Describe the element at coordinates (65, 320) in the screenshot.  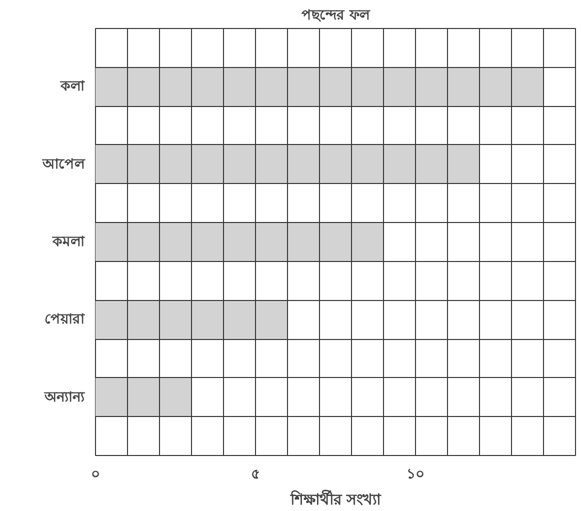
I see `y-tick-label: পেয়ারা` at that location.